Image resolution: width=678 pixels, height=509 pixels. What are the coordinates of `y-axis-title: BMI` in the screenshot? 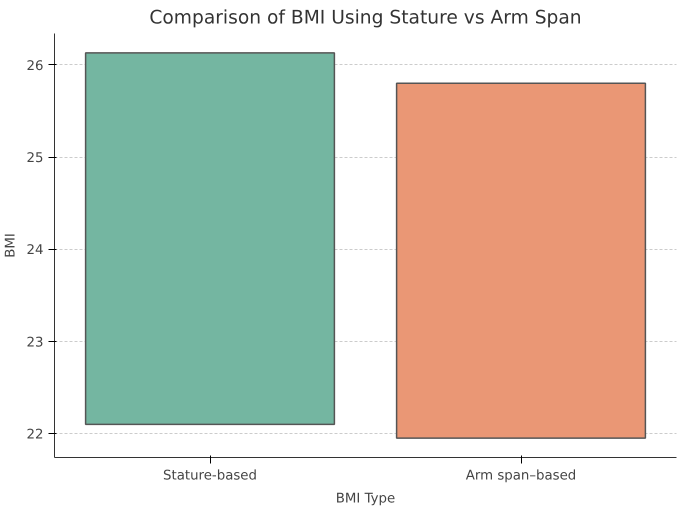 It's located at (11, 245).